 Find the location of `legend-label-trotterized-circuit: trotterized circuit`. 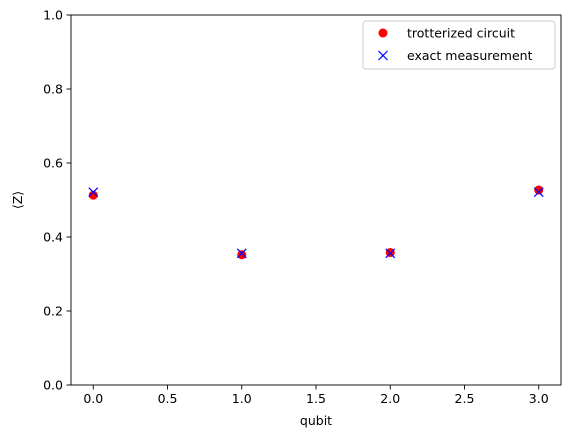

legend-label-trotterized-circuit: trotterized circuit is located at coordinates (461, 33).